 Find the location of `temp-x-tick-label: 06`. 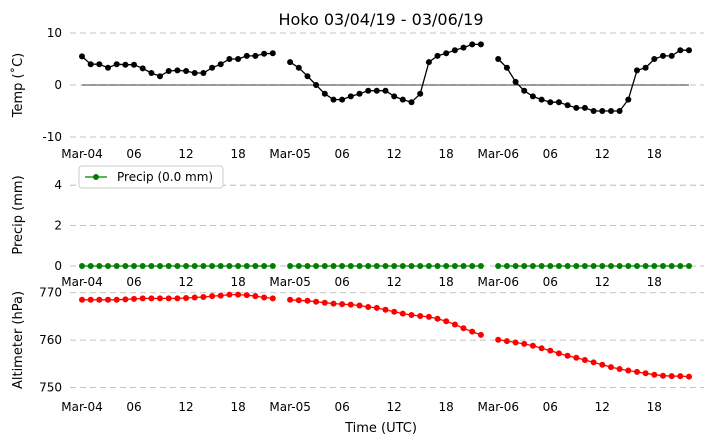

temp-x-tick-label: 06 is located at coordinates (133, 154).